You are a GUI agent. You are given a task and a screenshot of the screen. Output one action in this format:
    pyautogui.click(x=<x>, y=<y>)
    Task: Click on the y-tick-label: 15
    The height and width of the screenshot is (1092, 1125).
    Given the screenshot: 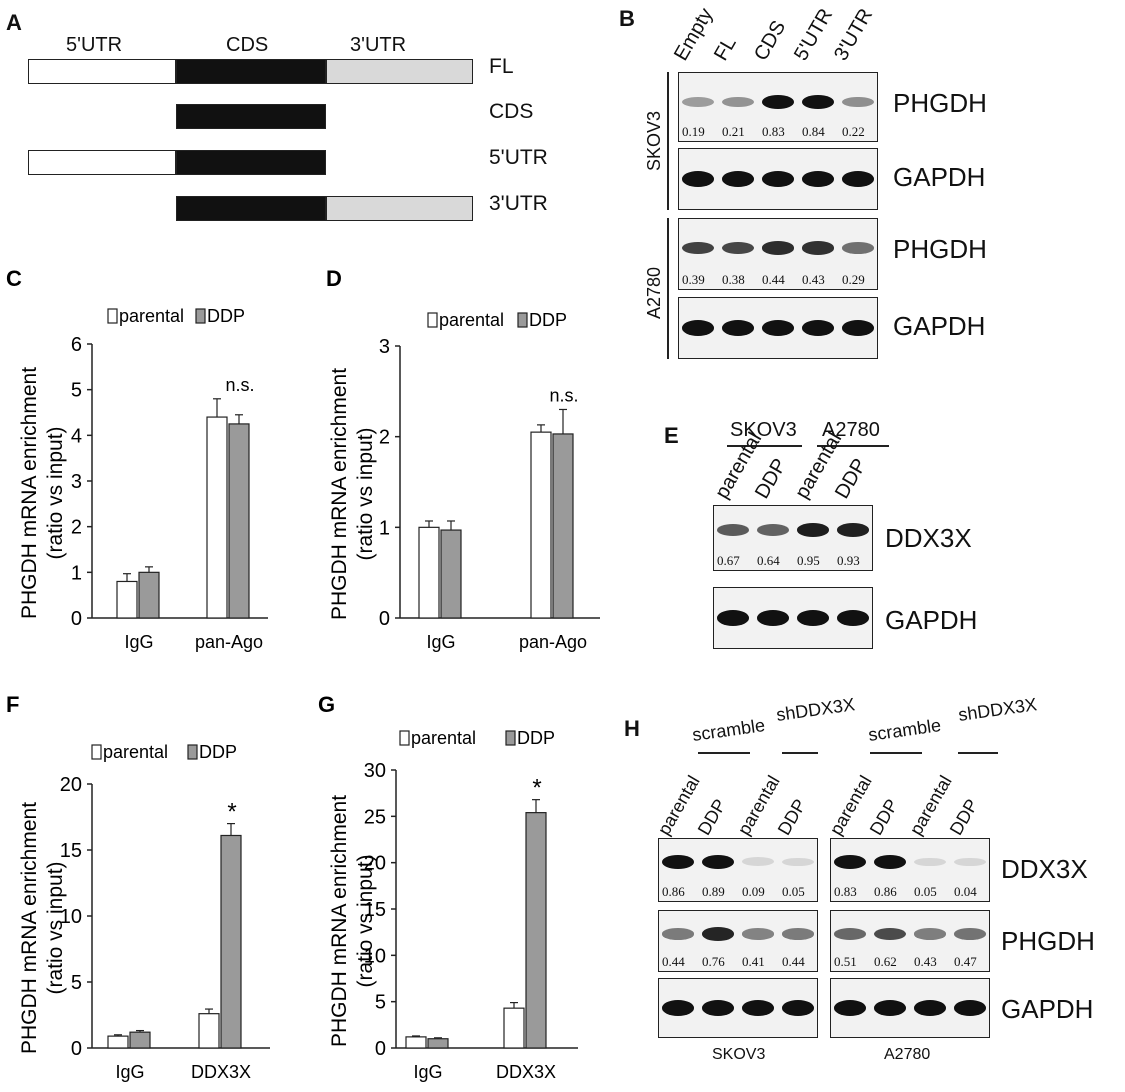 What is the action you would take?
    pyautogui.click(x=71, y=851)
    